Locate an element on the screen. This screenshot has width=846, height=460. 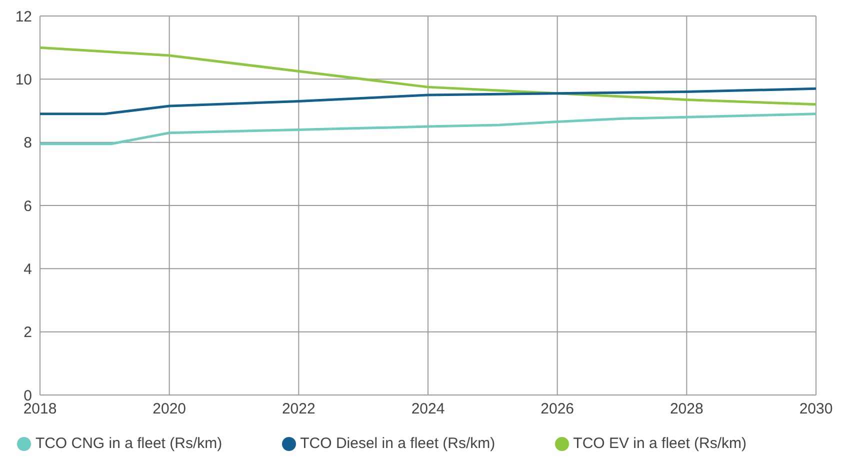
y-tick-label: 10 is located at coordinates (23, 79).